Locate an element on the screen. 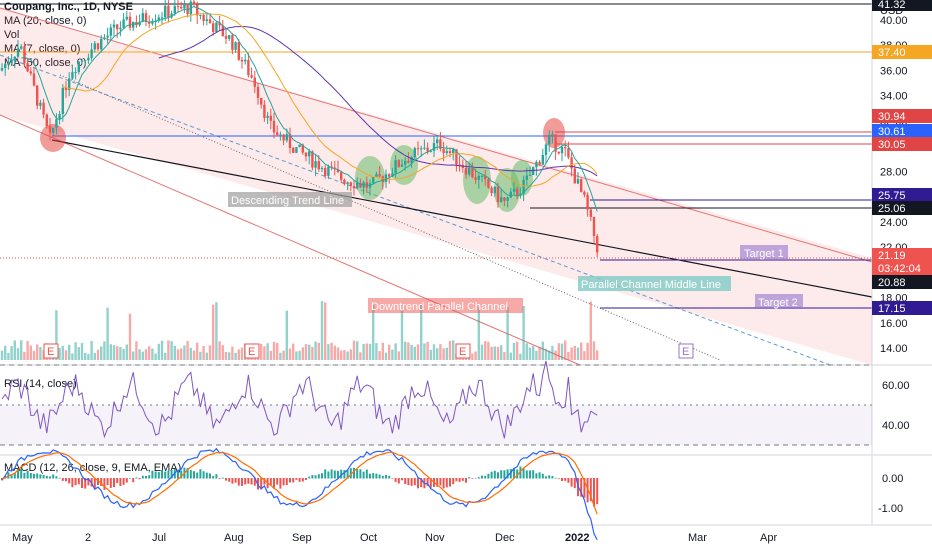  price-tick-3: 34.00 is located at coordinates (894, 97).